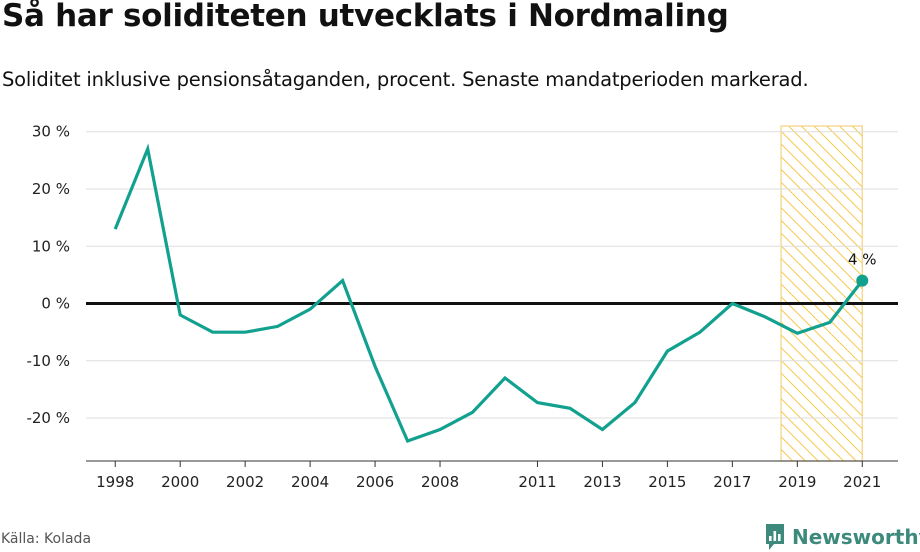 The image size is (920, 552). What do you see at coordinates (180, 482) in the screenshot?
I see `x-tick-label: 2000` at bounding box center [180, 482].